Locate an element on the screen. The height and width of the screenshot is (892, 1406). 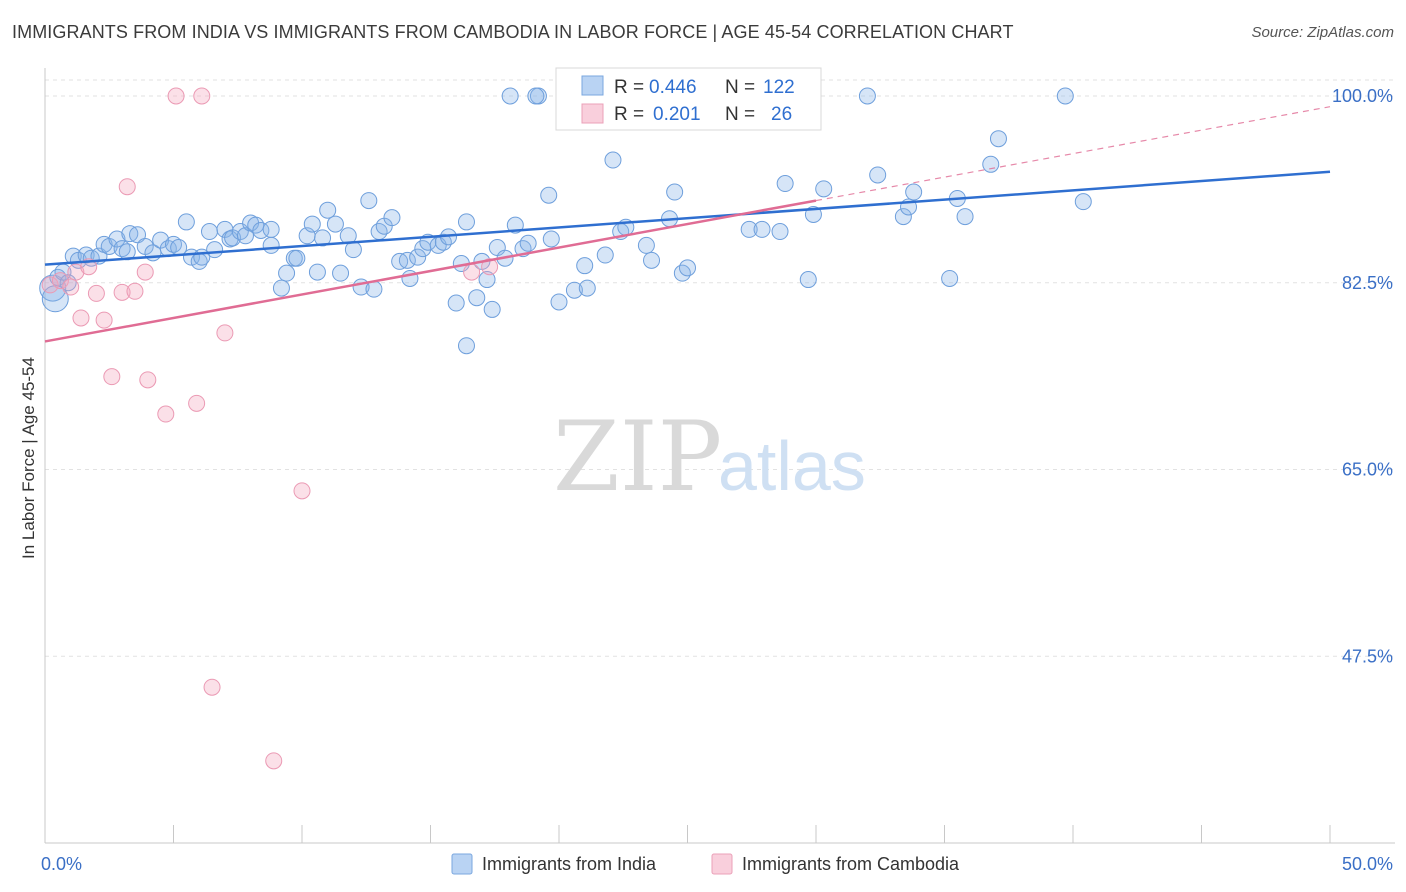
stats-india-n-value: 122 is located at coordinates (779, 87).